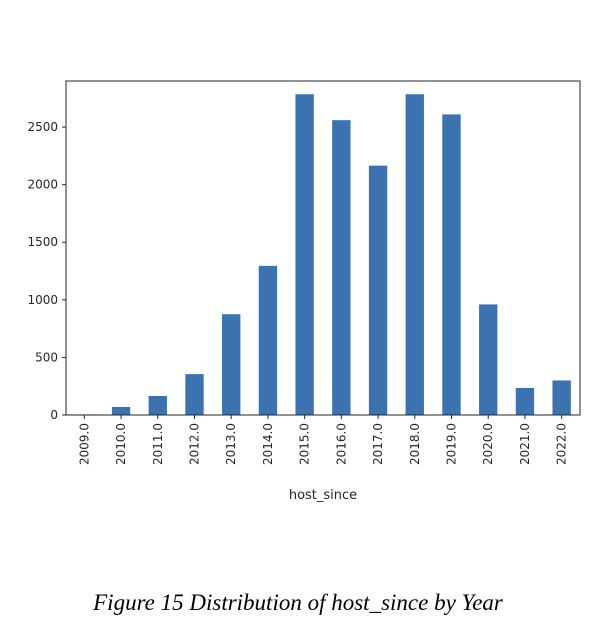 Image resolution: width=596 pixels, height=642 pixels. I want to click on bar-2017.0, so click(378, 290).